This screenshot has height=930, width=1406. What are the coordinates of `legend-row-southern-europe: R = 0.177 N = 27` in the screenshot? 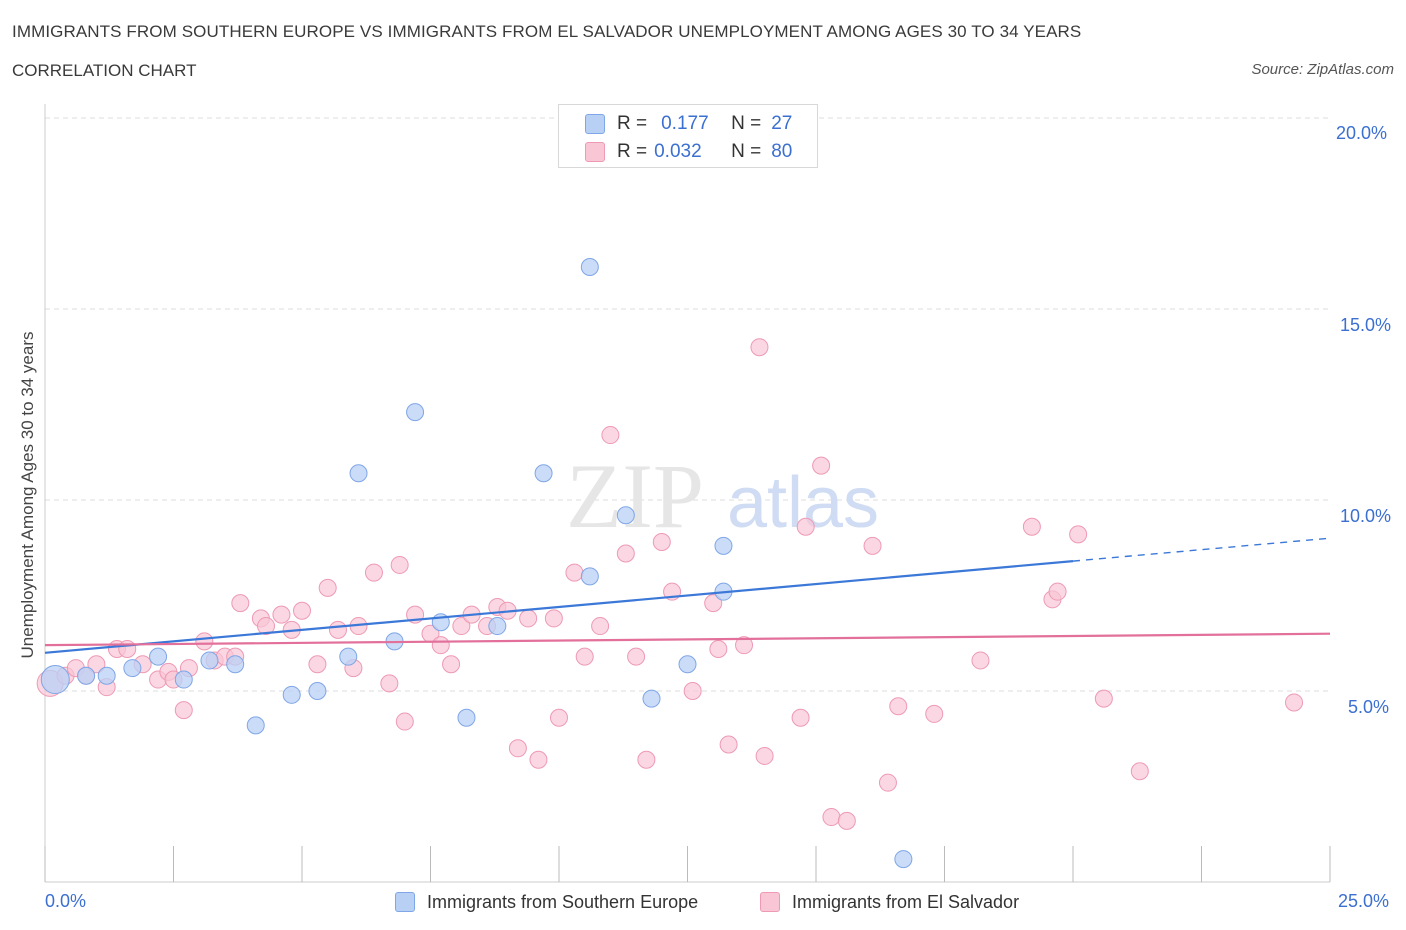 It's located at (688, 124).